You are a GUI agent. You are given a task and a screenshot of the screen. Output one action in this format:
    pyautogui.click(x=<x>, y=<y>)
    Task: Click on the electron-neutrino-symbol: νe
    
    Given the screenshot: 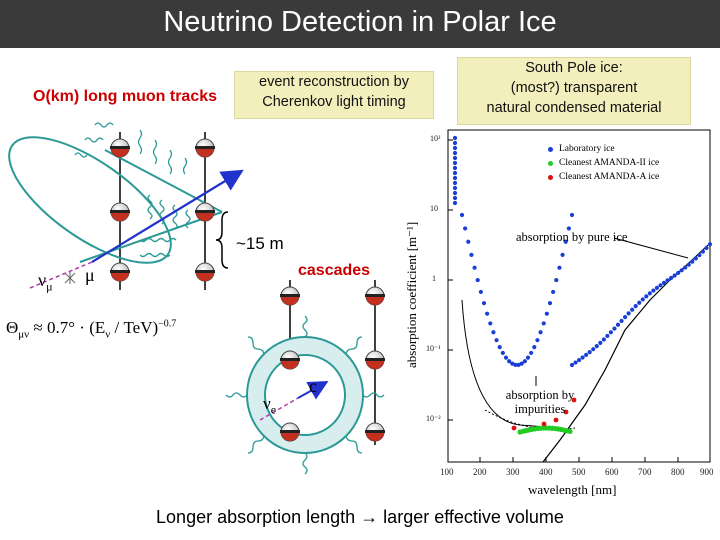 What is the action you would take?
    pyautogui.click(x=269, y=405)
    